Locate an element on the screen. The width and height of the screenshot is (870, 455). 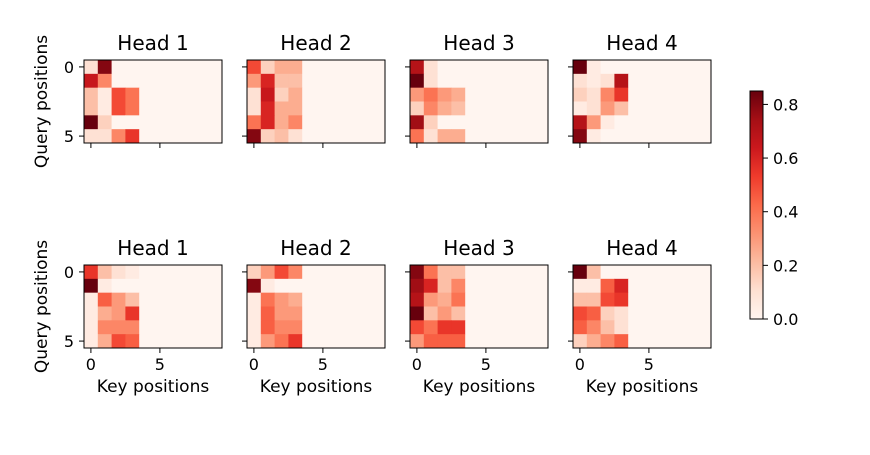
panel-title: Head 2 is located at coordinates (315, 248).